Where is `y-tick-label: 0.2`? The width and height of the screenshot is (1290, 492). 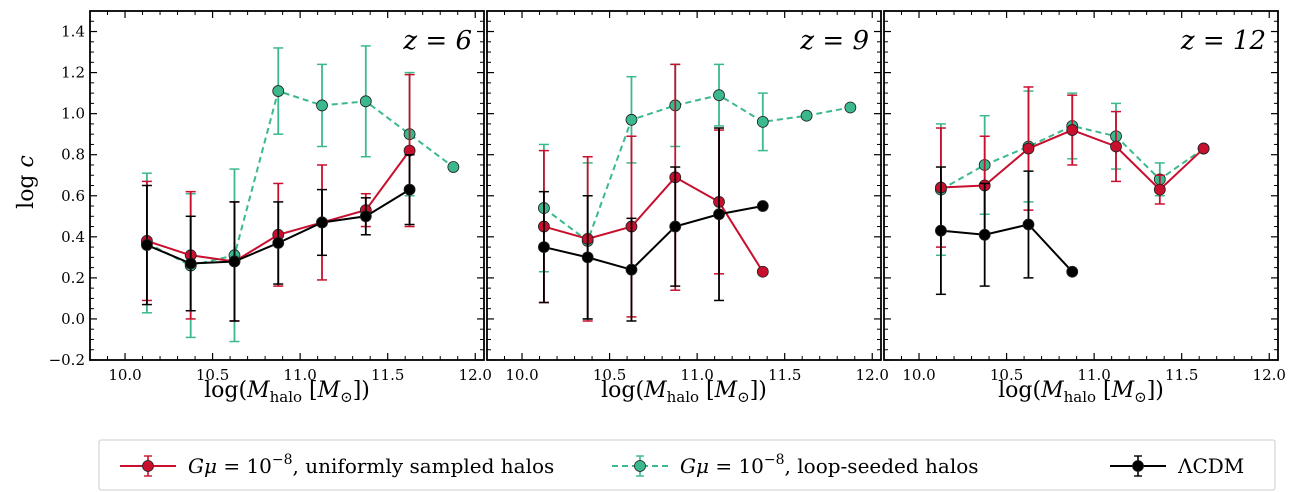 y-tick-label: 0.2 is located at coordinates (73, 278).